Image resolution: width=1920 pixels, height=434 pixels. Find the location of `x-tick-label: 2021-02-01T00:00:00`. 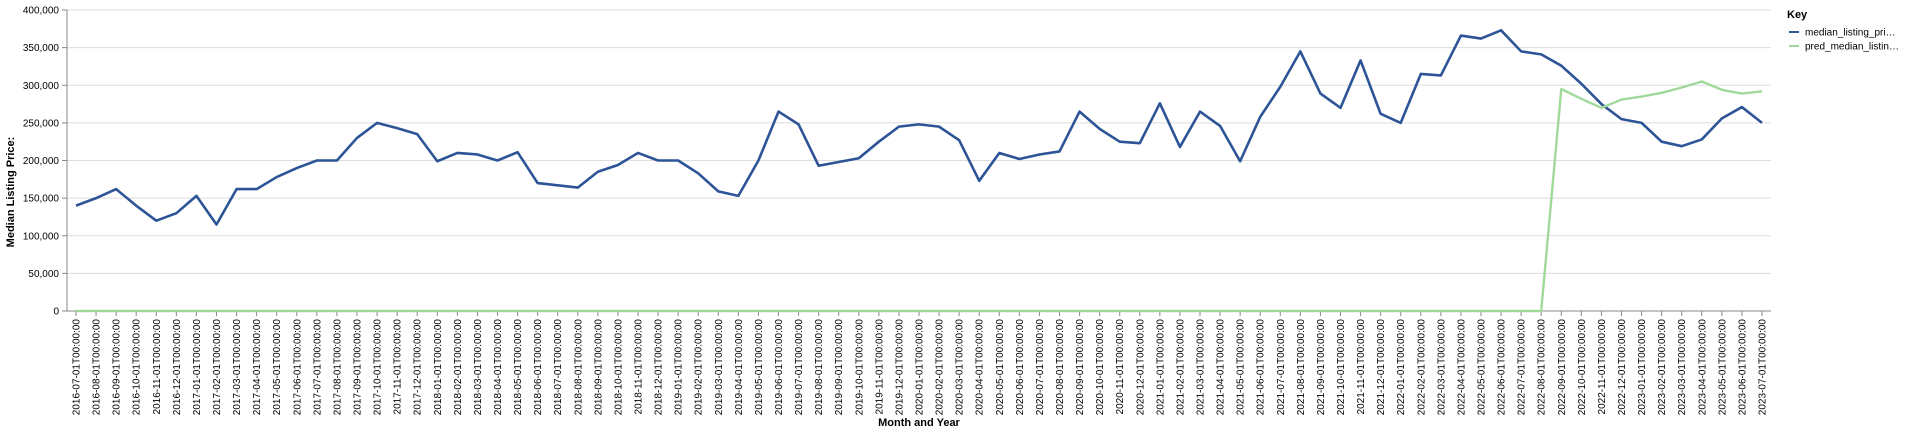

x-tick-label: 2021-02-01T00:00:00 is located at coordinates (1180, 367).